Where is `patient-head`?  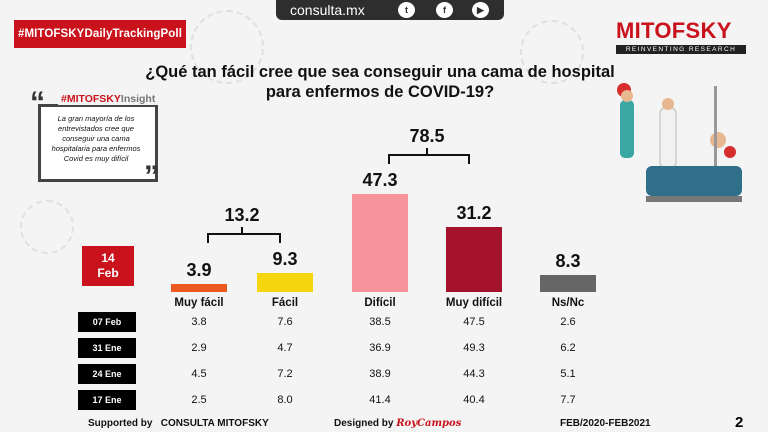
patient-head is located at coordinates (718, 140).